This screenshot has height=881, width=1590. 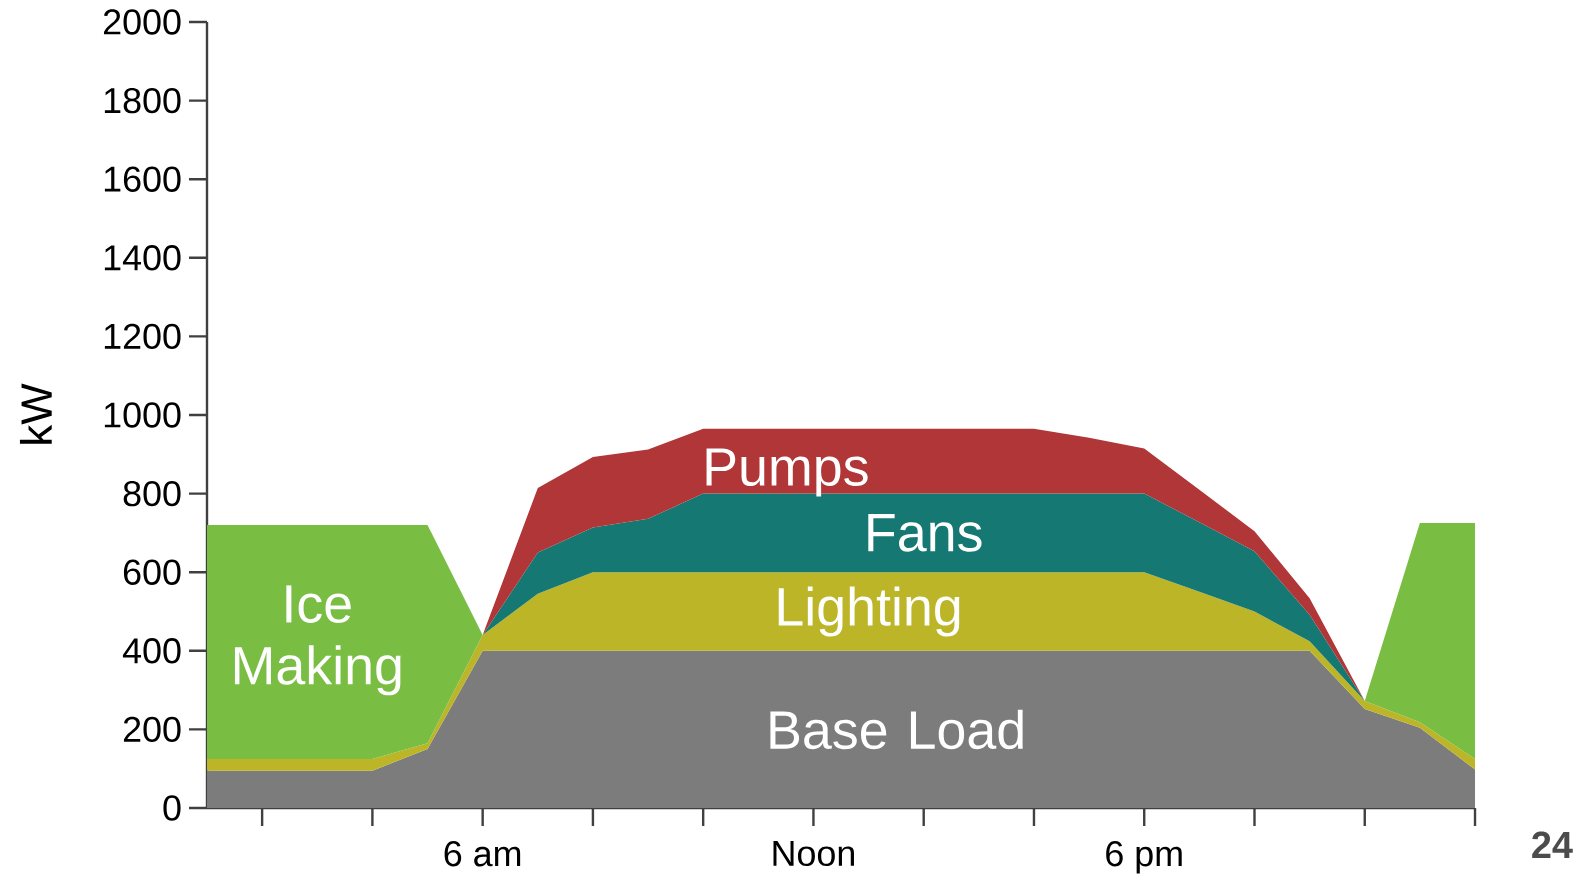 I want to click on y-tick-label: 1400, so click(x=142, y=258).